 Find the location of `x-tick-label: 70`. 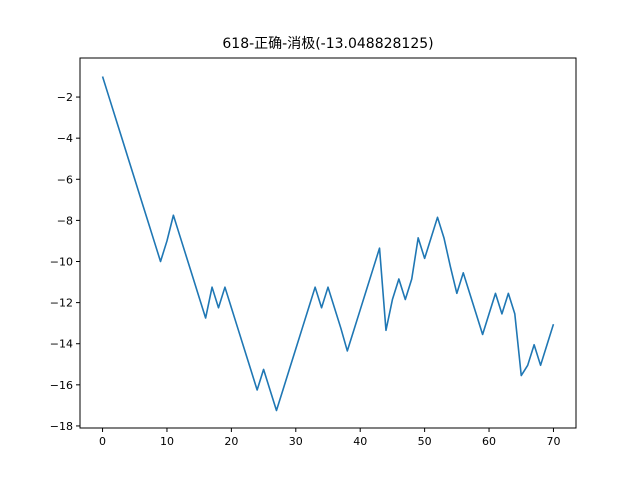

x-tick-label: 70 is located at coordinates (553, 441).